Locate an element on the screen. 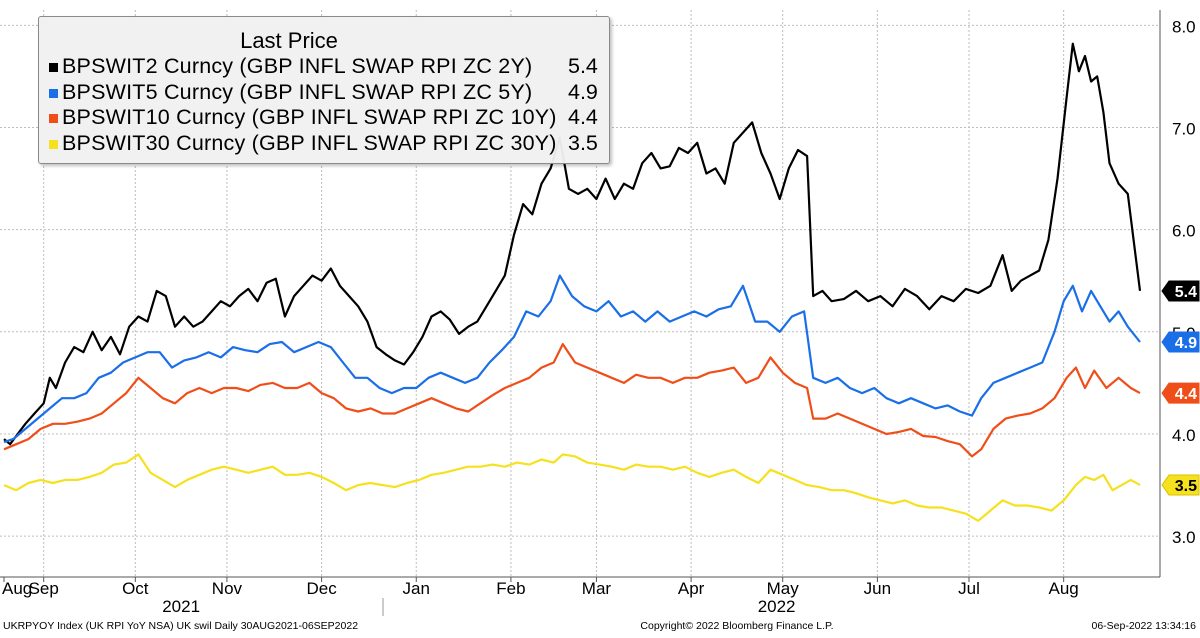  last-value-tag-3: 3.5 is located at coordinates (1180, 485).